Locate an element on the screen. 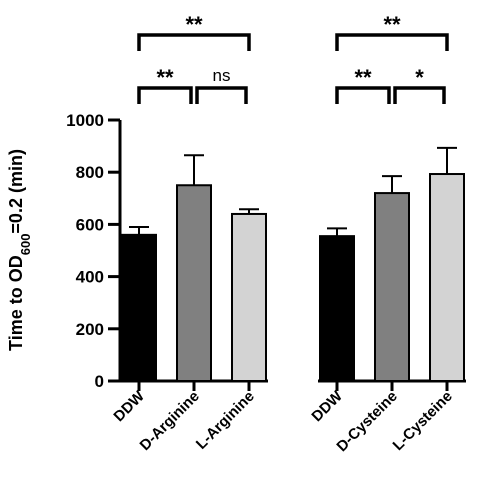  x-category-label: D-Arginine is located at coordinates (170, 421).